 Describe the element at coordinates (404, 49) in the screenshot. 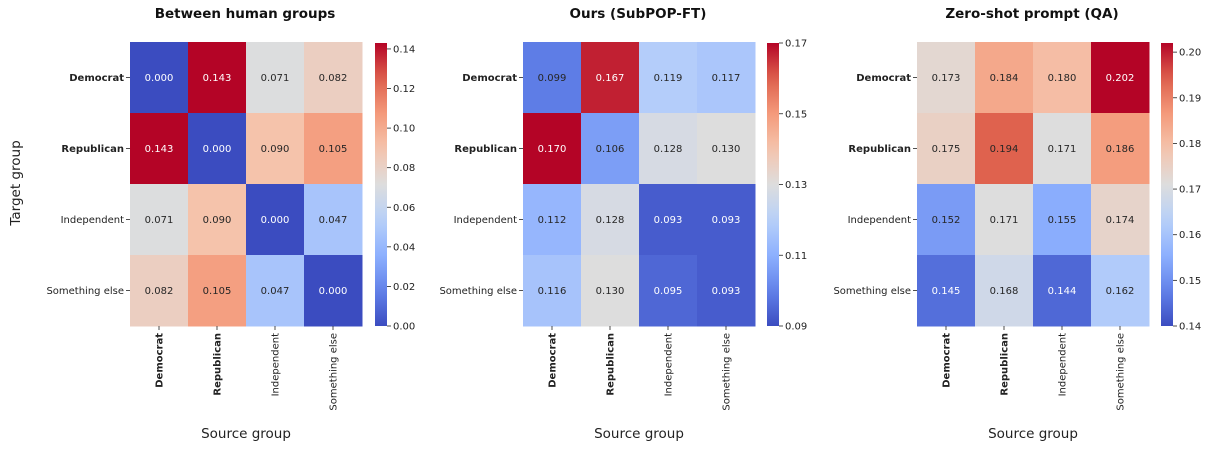

I see `colorbar-tick-label: 0.14` at that location.